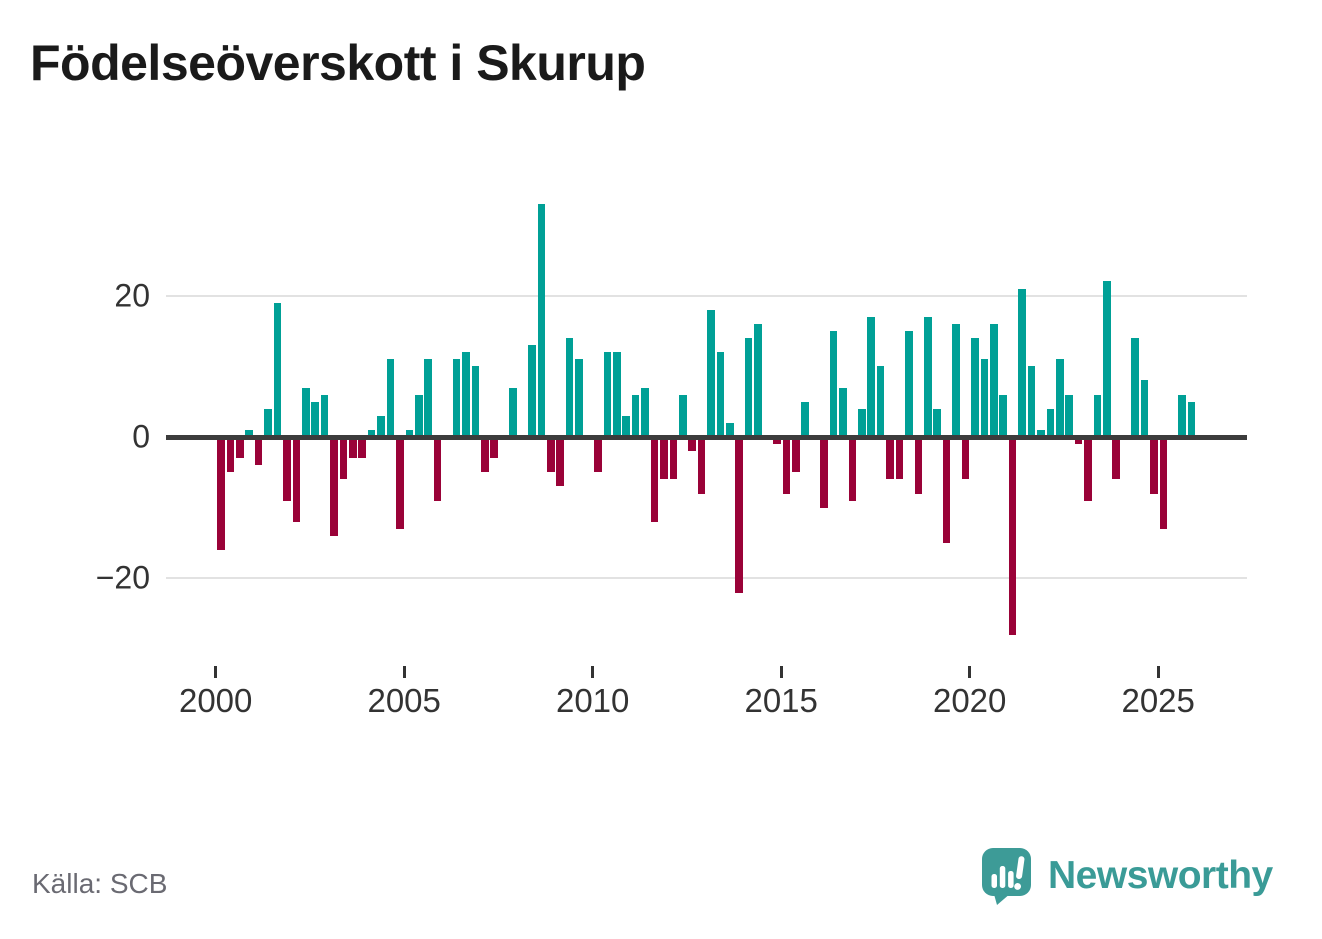 The height and width of the screenshot is (939, 1322). I want to click on bar-2003-q2, so click(343, 458).